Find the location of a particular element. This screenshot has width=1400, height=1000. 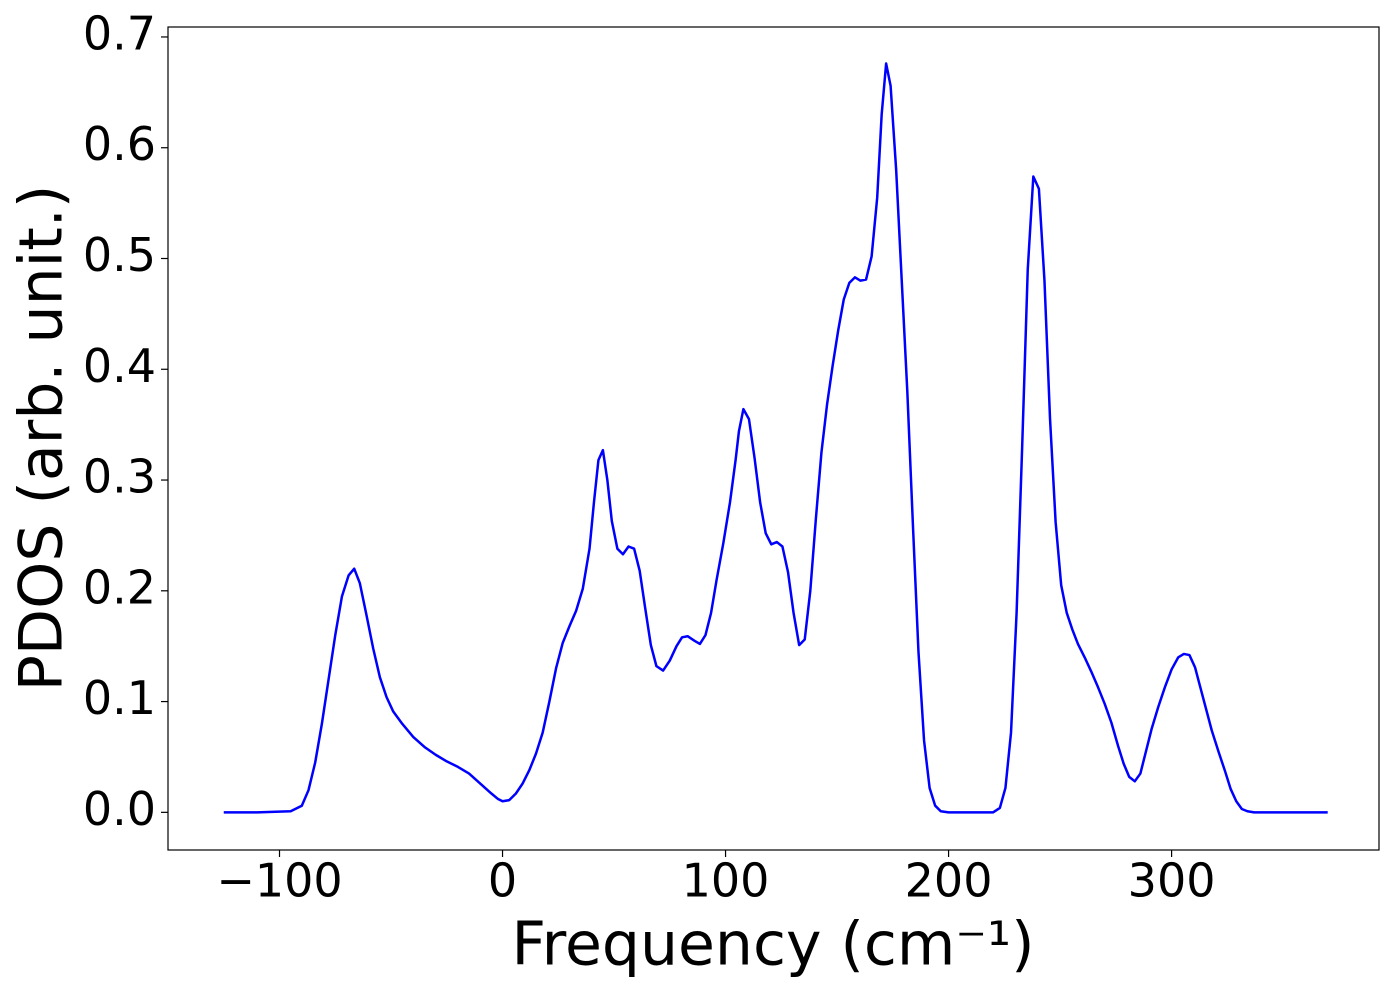

x-tick-label: 300 is located at coordinates (1172, 881).